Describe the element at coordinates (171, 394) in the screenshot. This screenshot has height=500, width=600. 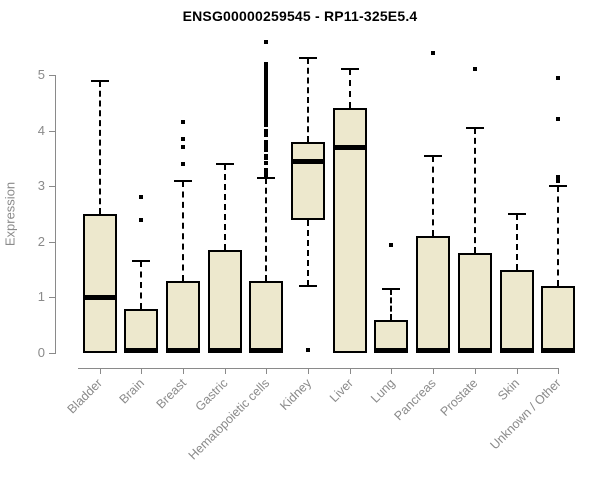
I see `x-tick-label-breast: Breast` at that location.